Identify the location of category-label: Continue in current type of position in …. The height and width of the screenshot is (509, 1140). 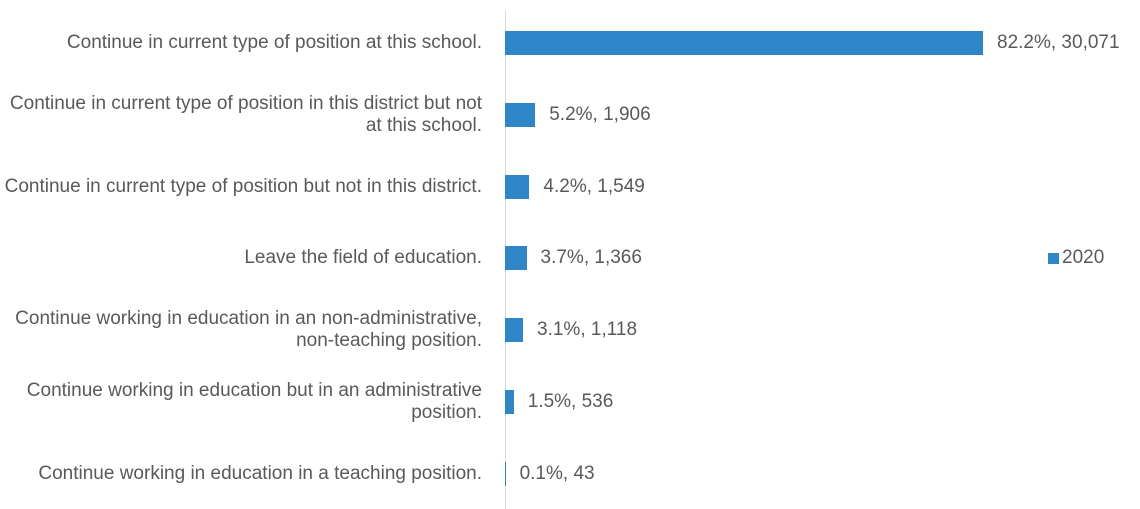
(245, 114).